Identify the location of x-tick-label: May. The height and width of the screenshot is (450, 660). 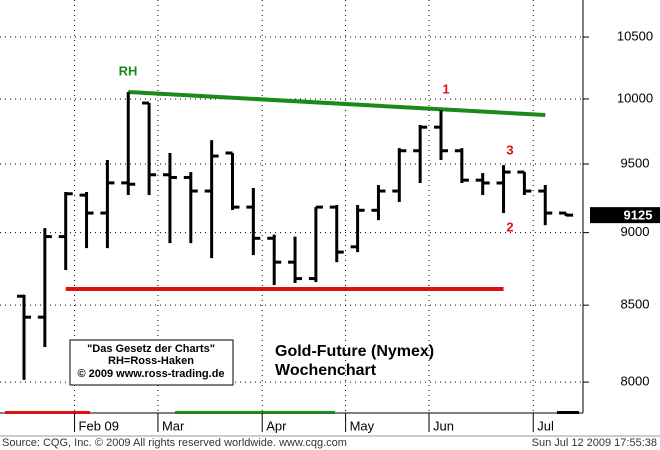
(362, 425).